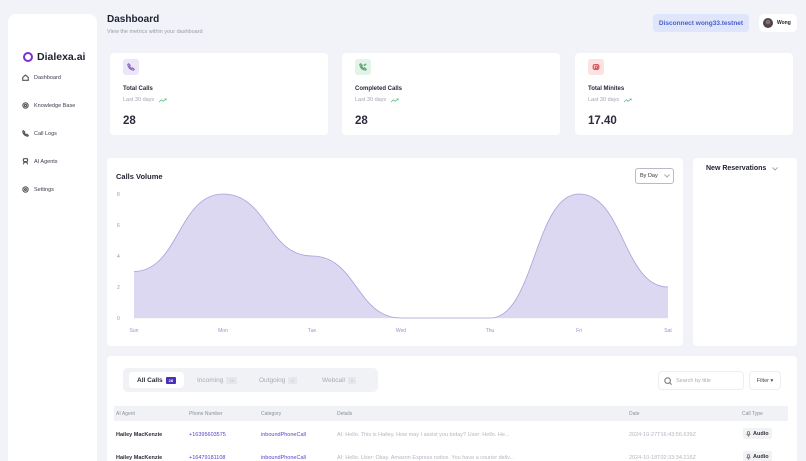  I want to click on column-header: Phone Number, so click(206, 414).